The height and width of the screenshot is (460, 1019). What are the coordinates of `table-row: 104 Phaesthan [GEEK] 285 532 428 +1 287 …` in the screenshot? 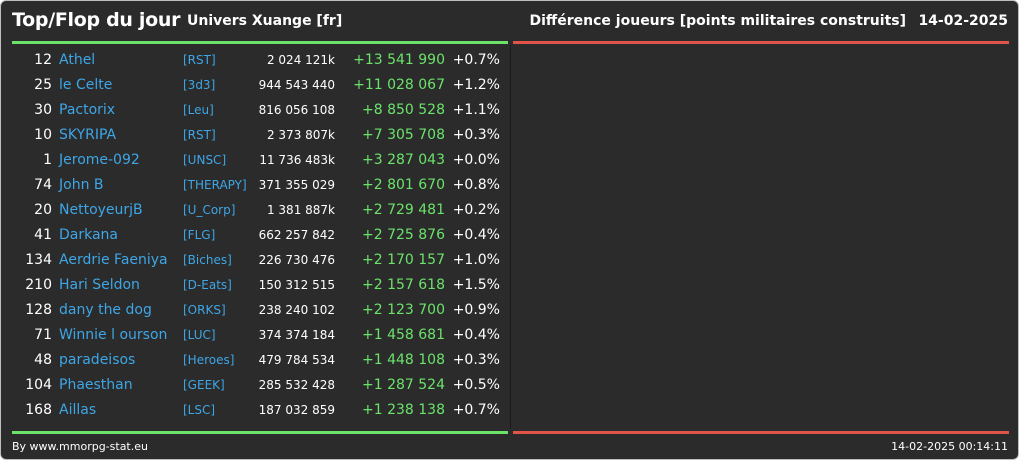 It's located at (260, 385).